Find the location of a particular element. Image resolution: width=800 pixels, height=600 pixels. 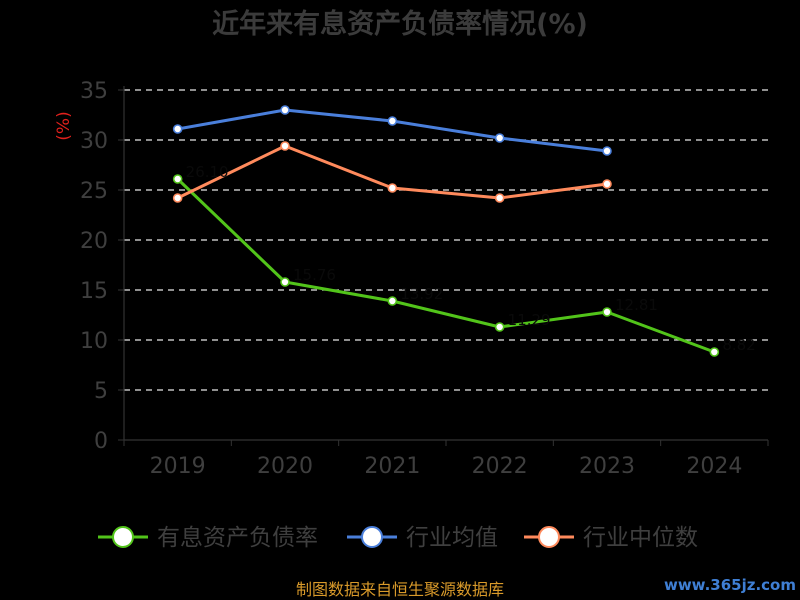

y-tick-label: 35 is located at coordinates (94, 91).